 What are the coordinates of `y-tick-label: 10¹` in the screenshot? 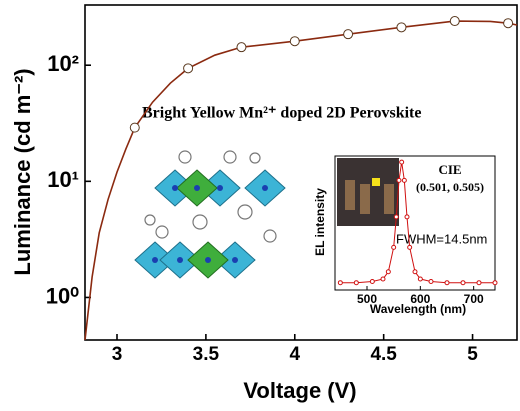 It's located at (63, 179).